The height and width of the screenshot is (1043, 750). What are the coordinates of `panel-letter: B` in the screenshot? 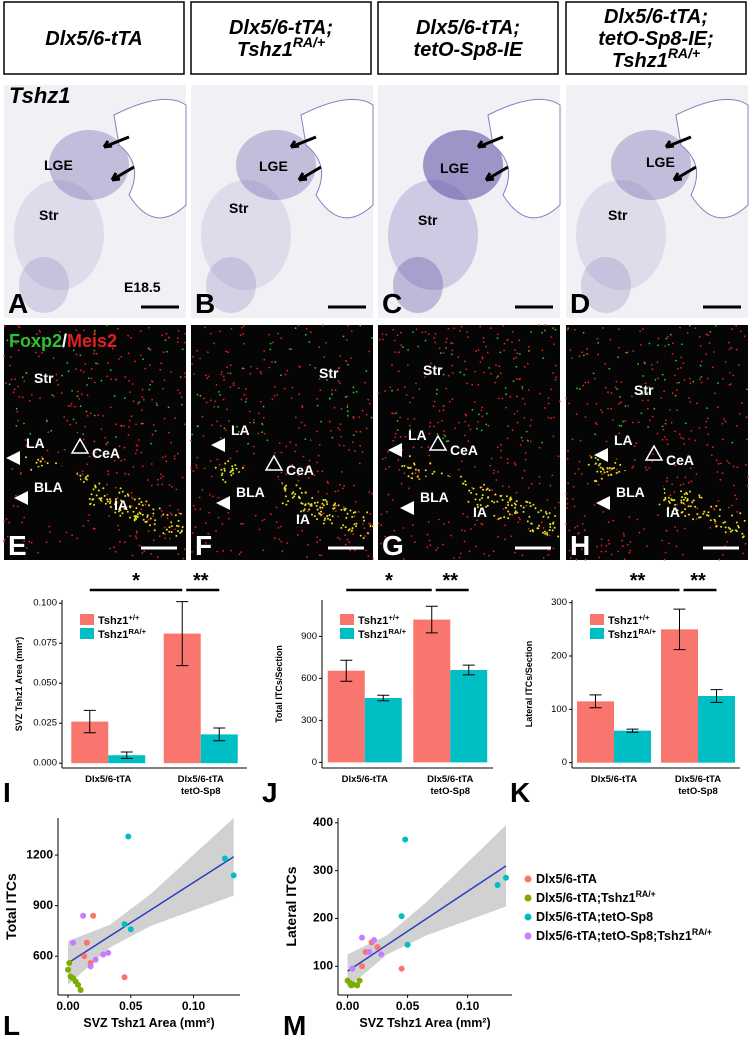 It's located at (205, 303).